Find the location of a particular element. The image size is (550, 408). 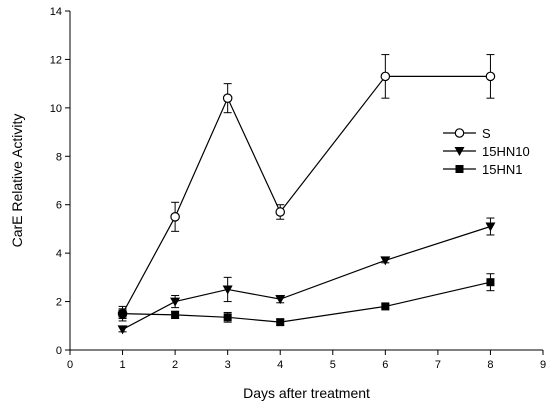

legend-label: 15HN1 is located at coordinates (502, 169).